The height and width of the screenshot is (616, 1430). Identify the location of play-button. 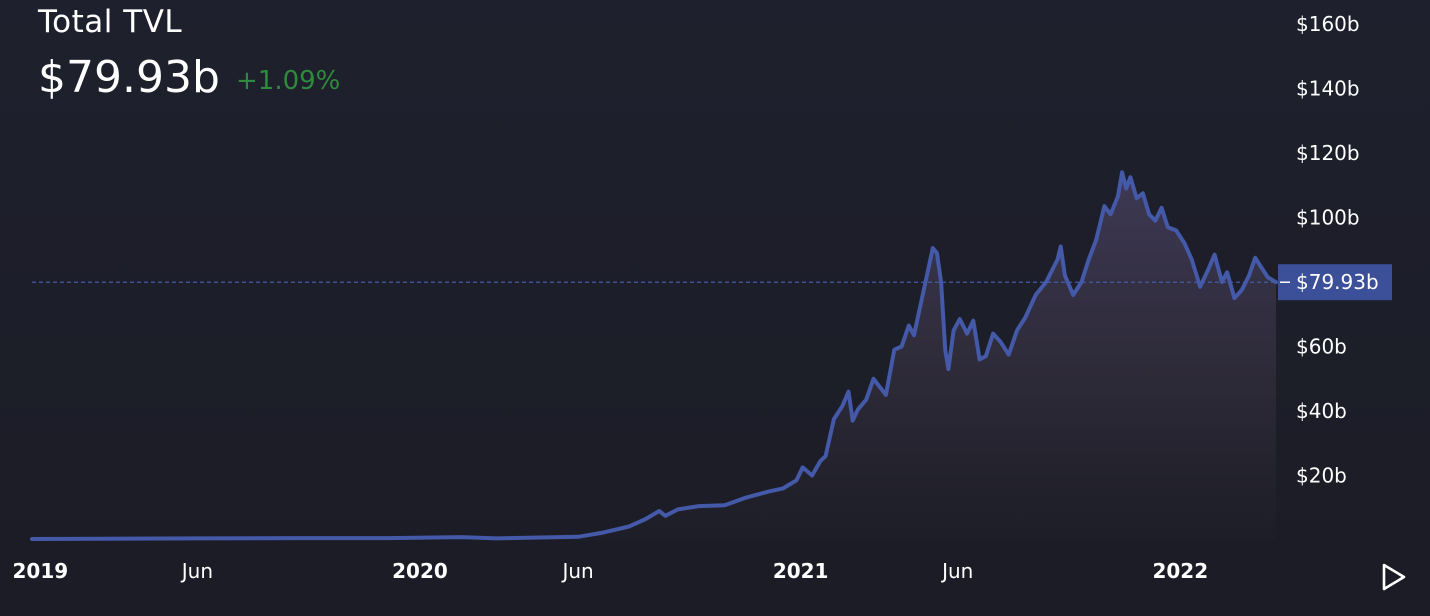
(1394, 577).